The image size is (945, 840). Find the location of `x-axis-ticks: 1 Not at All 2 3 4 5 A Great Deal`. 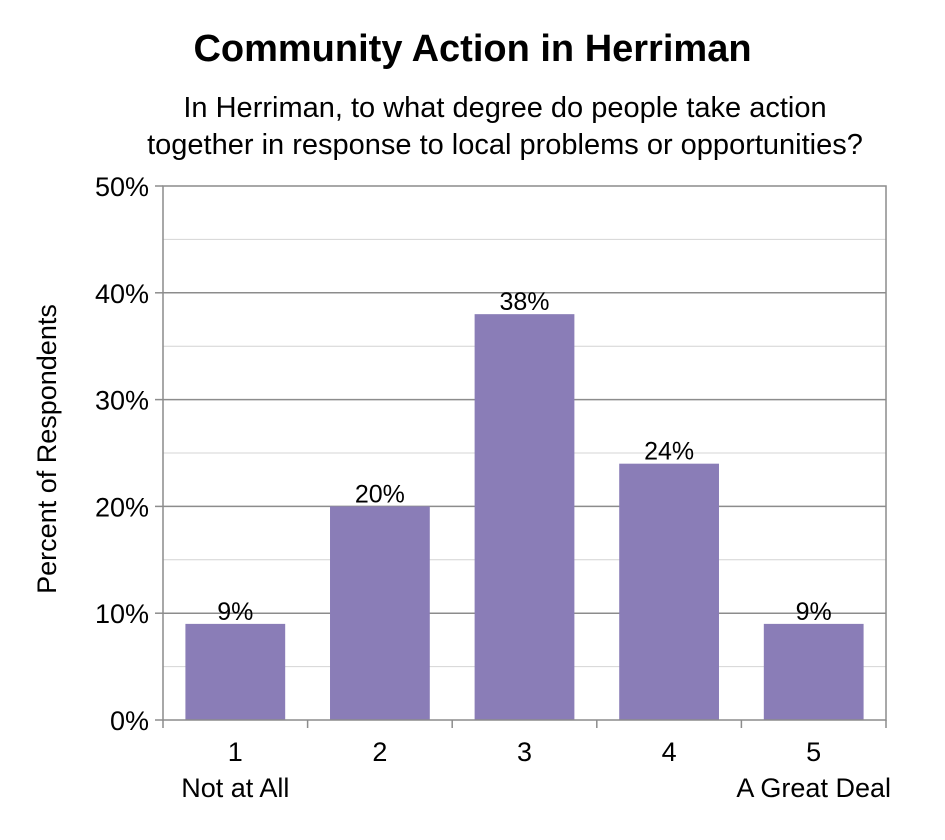

x-axis-ticks: 1 Not at All 2 3 4 5 A Great Deal is located at coordinates (526, 761).